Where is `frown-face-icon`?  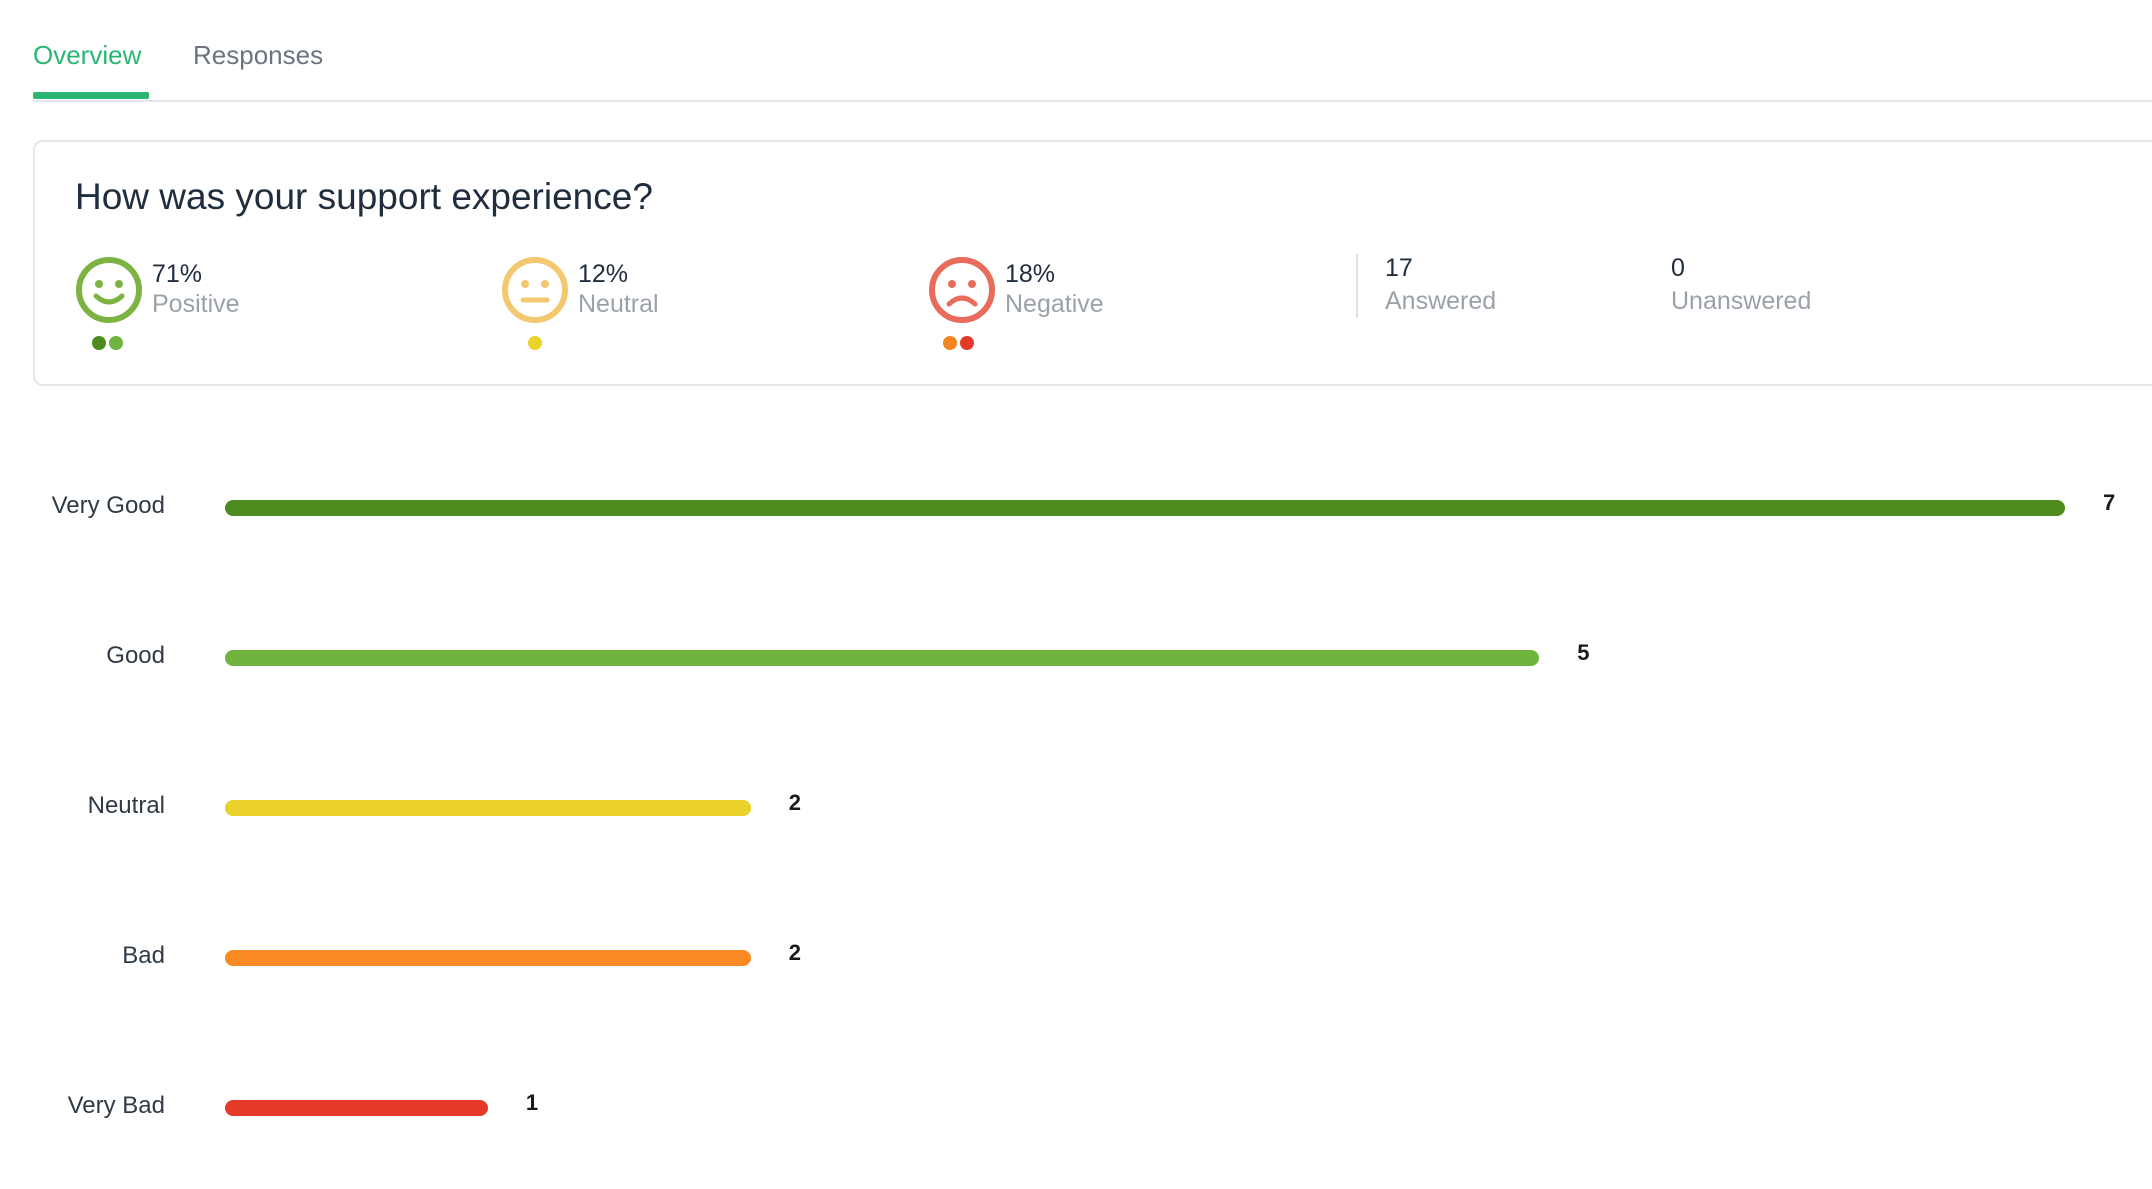
frown-face-icon is located at coordinates (962, 290).